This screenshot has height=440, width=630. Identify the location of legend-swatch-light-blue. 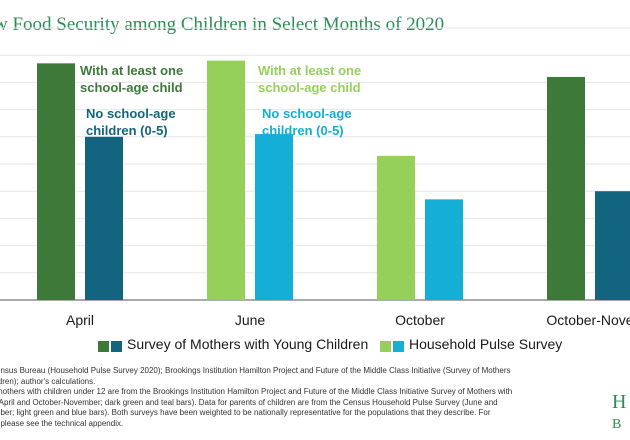
(398, 346).